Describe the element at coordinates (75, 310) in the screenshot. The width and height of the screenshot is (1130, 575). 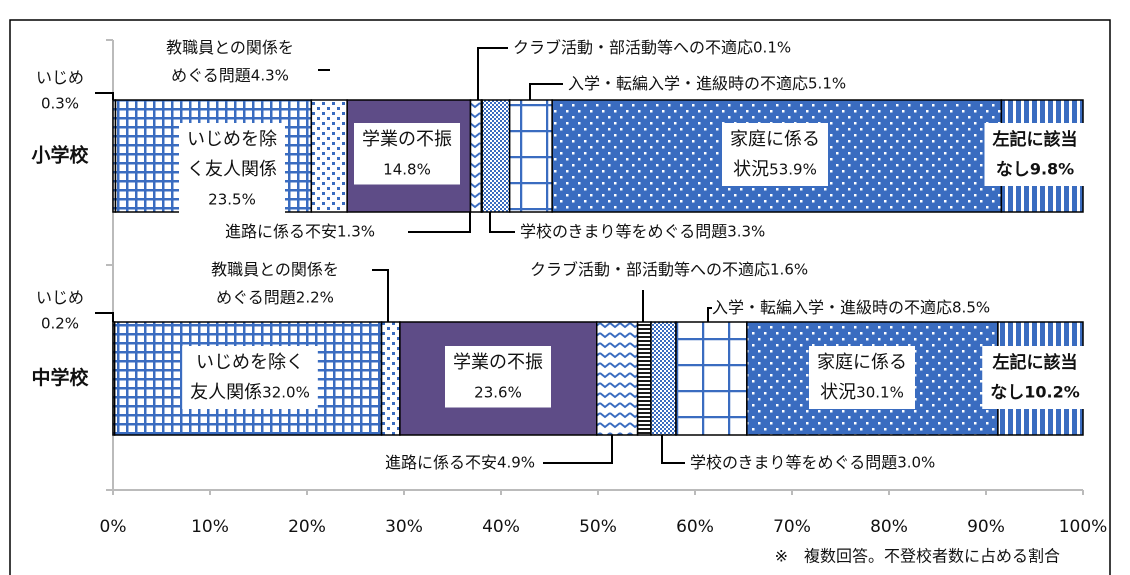
I see `data-label: いじめ 0.2%` at that location.